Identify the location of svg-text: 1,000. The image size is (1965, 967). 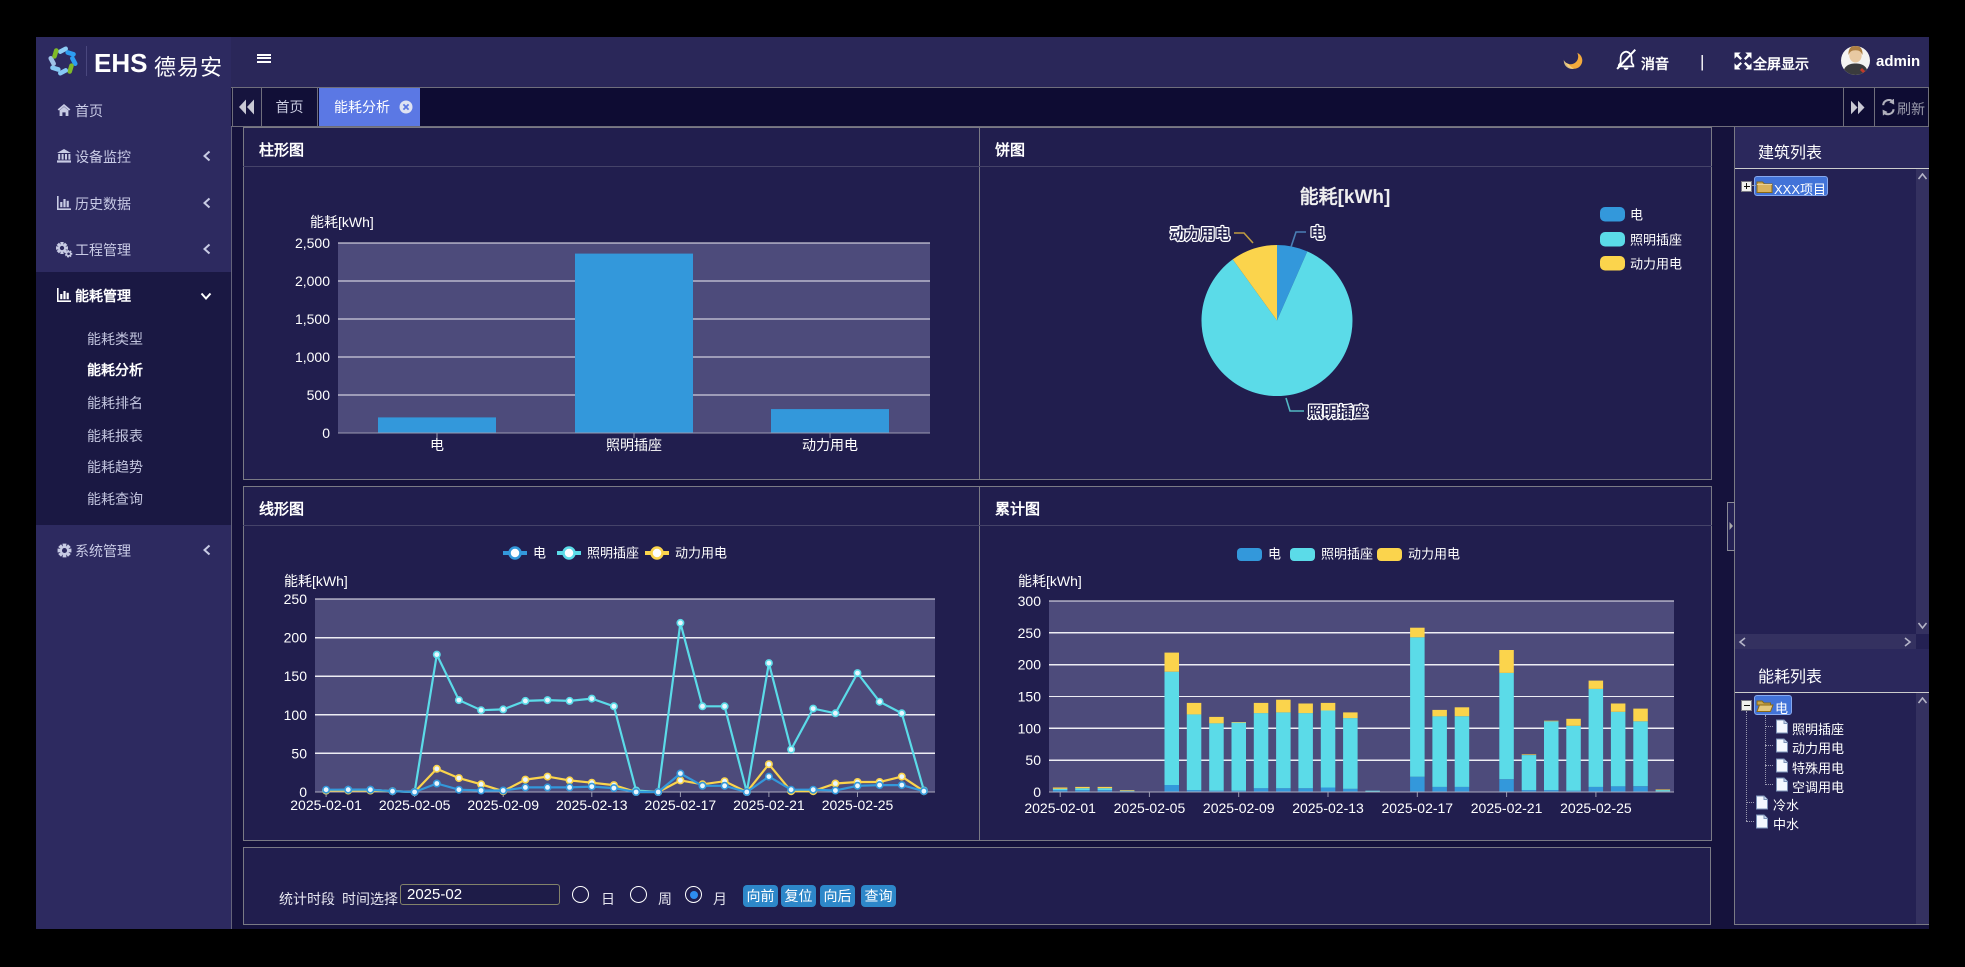
(312, 357).